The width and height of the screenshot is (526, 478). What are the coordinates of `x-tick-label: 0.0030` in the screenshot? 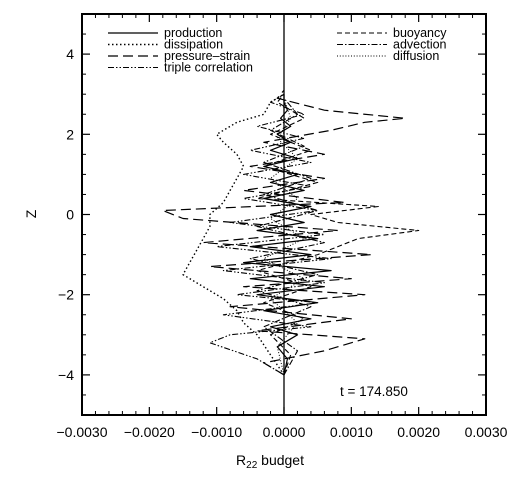 It's located at (486, 432).